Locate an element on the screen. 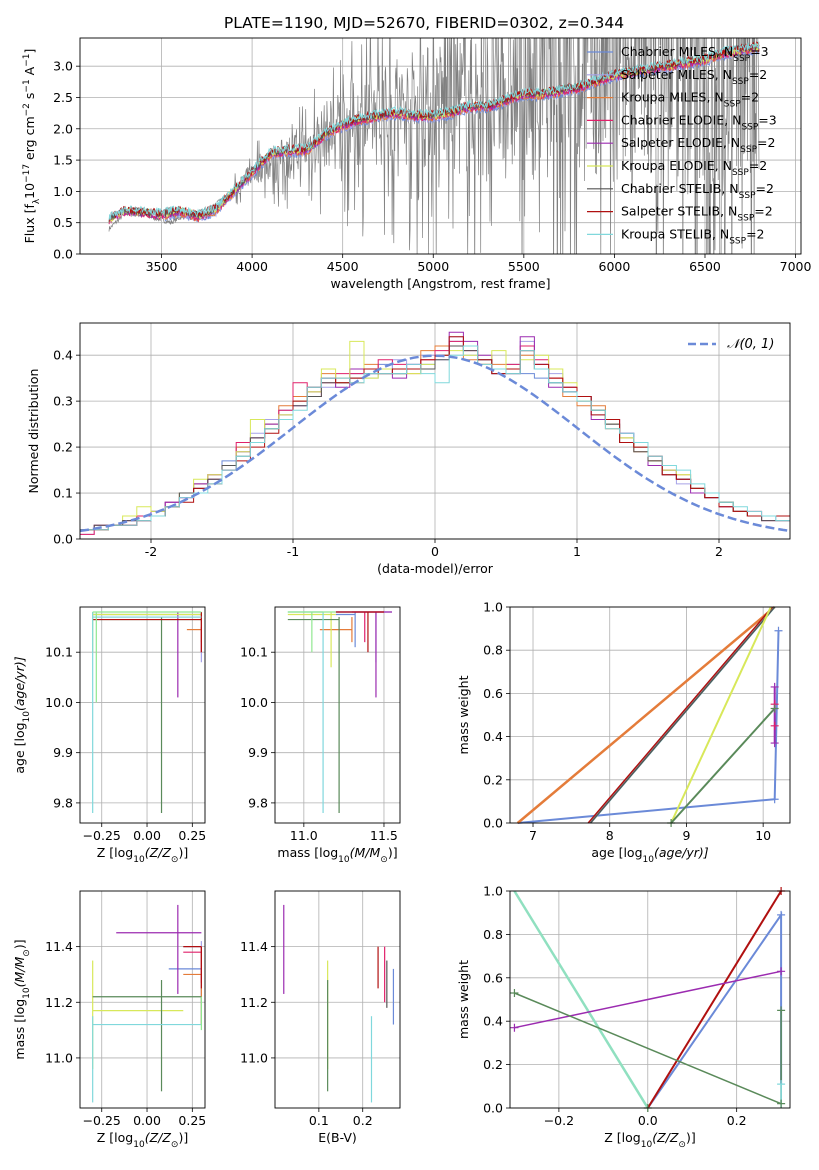 Image resolution: width=819 pixels, height=1170 pixels. x-tick-label: 1 is located at coordinates (577, 551).